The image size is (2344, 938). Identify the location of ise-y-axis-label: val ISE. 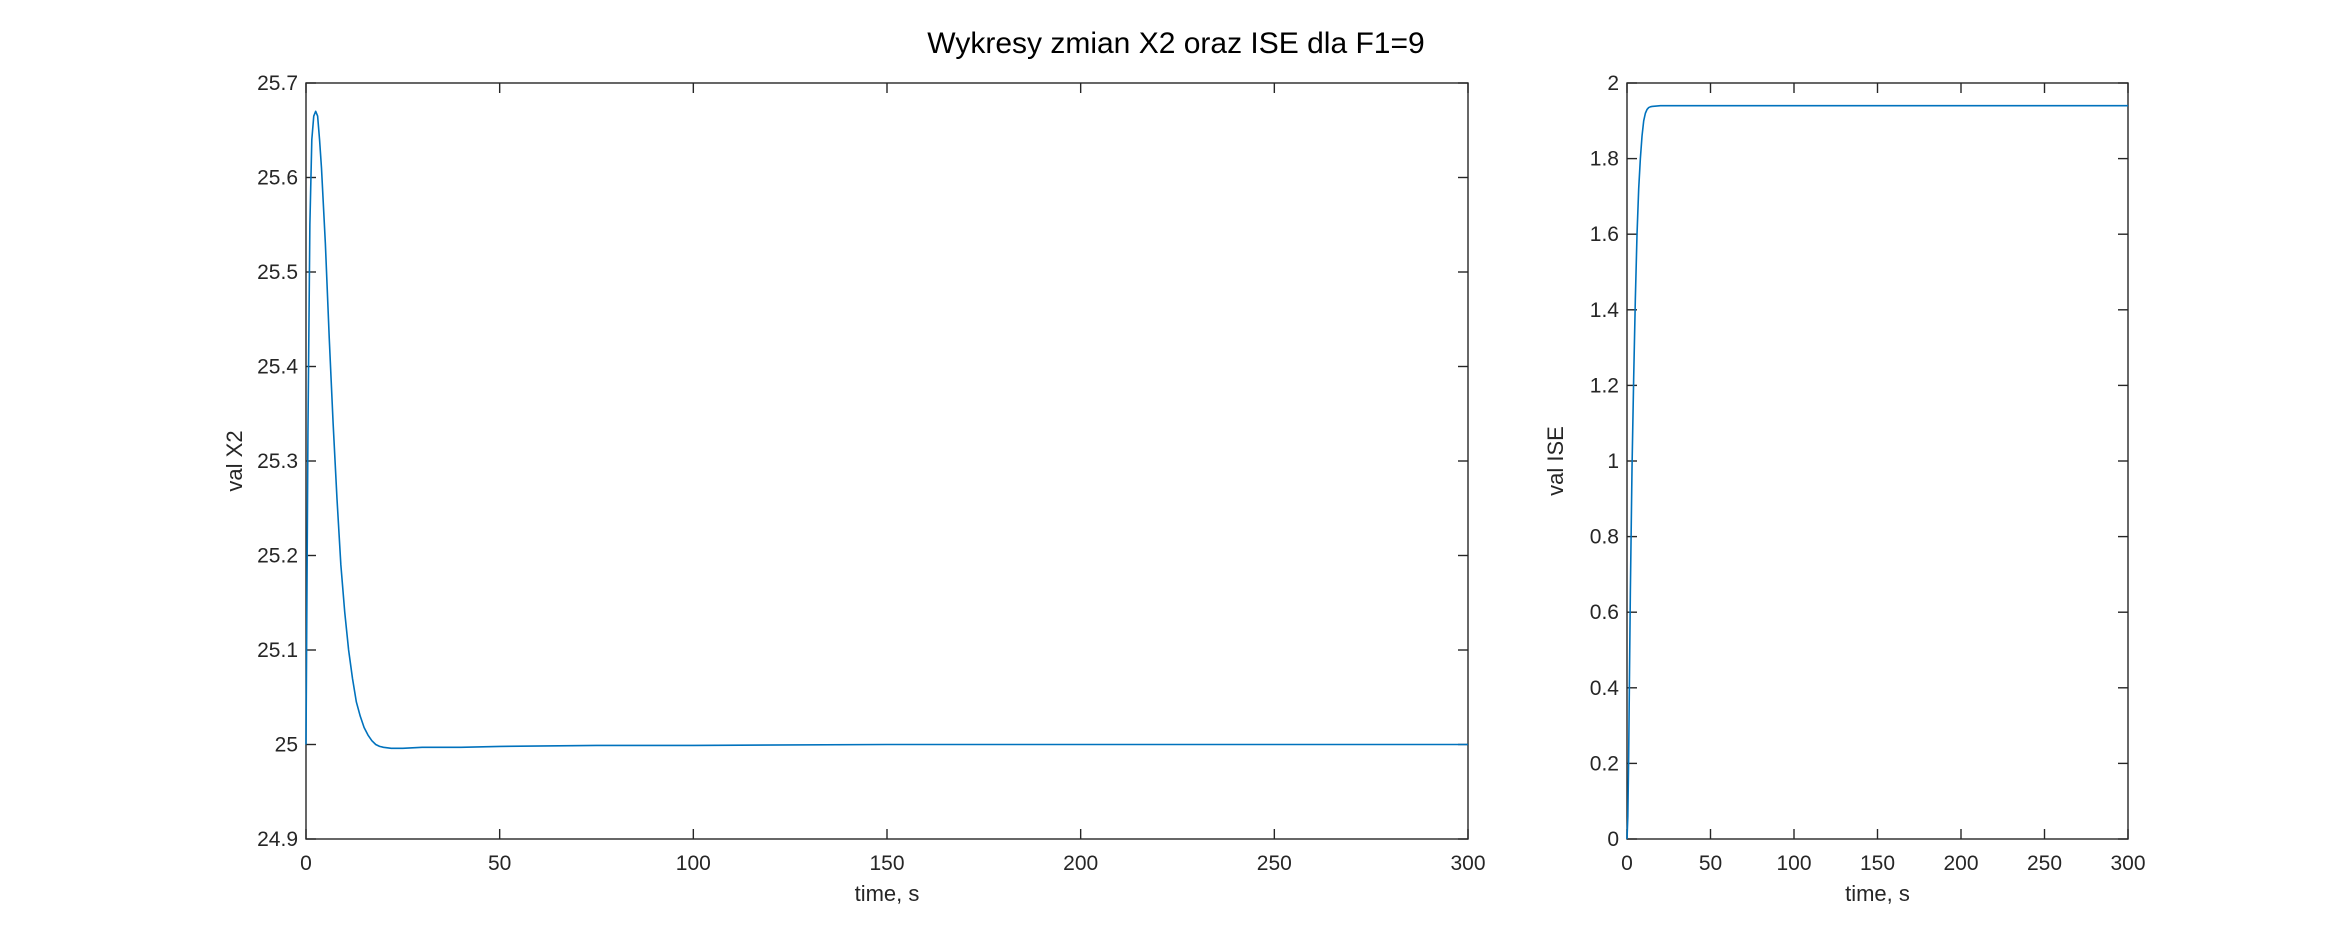
(1555, 461).